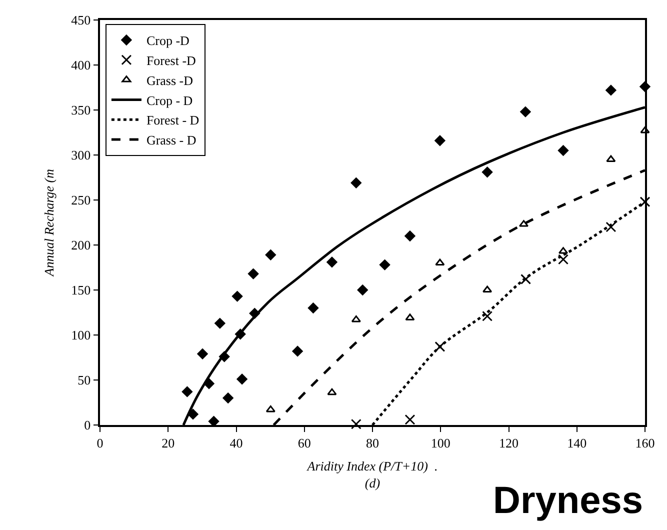 The width and height of the screenshot is (667, 530). I want to click on x-tick-label: 40, so click(236, 442).